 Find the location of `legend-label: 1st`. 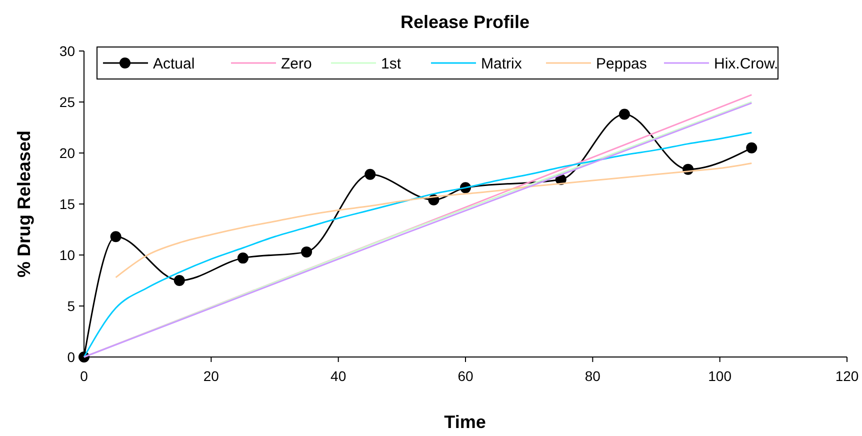

legend-label: 1st is located at coordinates (391, 63).